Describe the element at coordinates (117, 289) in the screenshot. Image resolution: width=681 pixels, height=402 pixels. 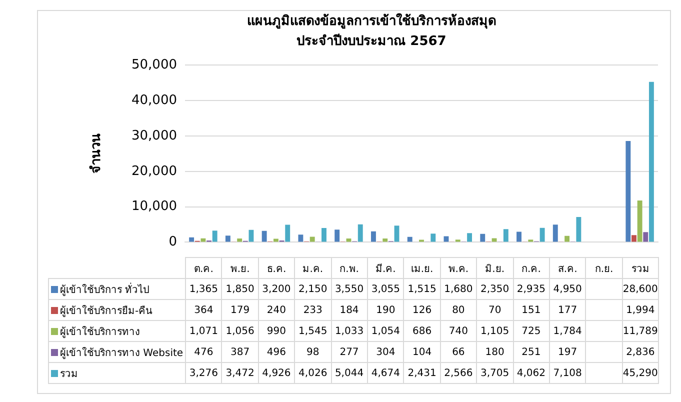
I see `legend-label: ผู้เข้าใช้บริการ ทั่วไป` at that location.